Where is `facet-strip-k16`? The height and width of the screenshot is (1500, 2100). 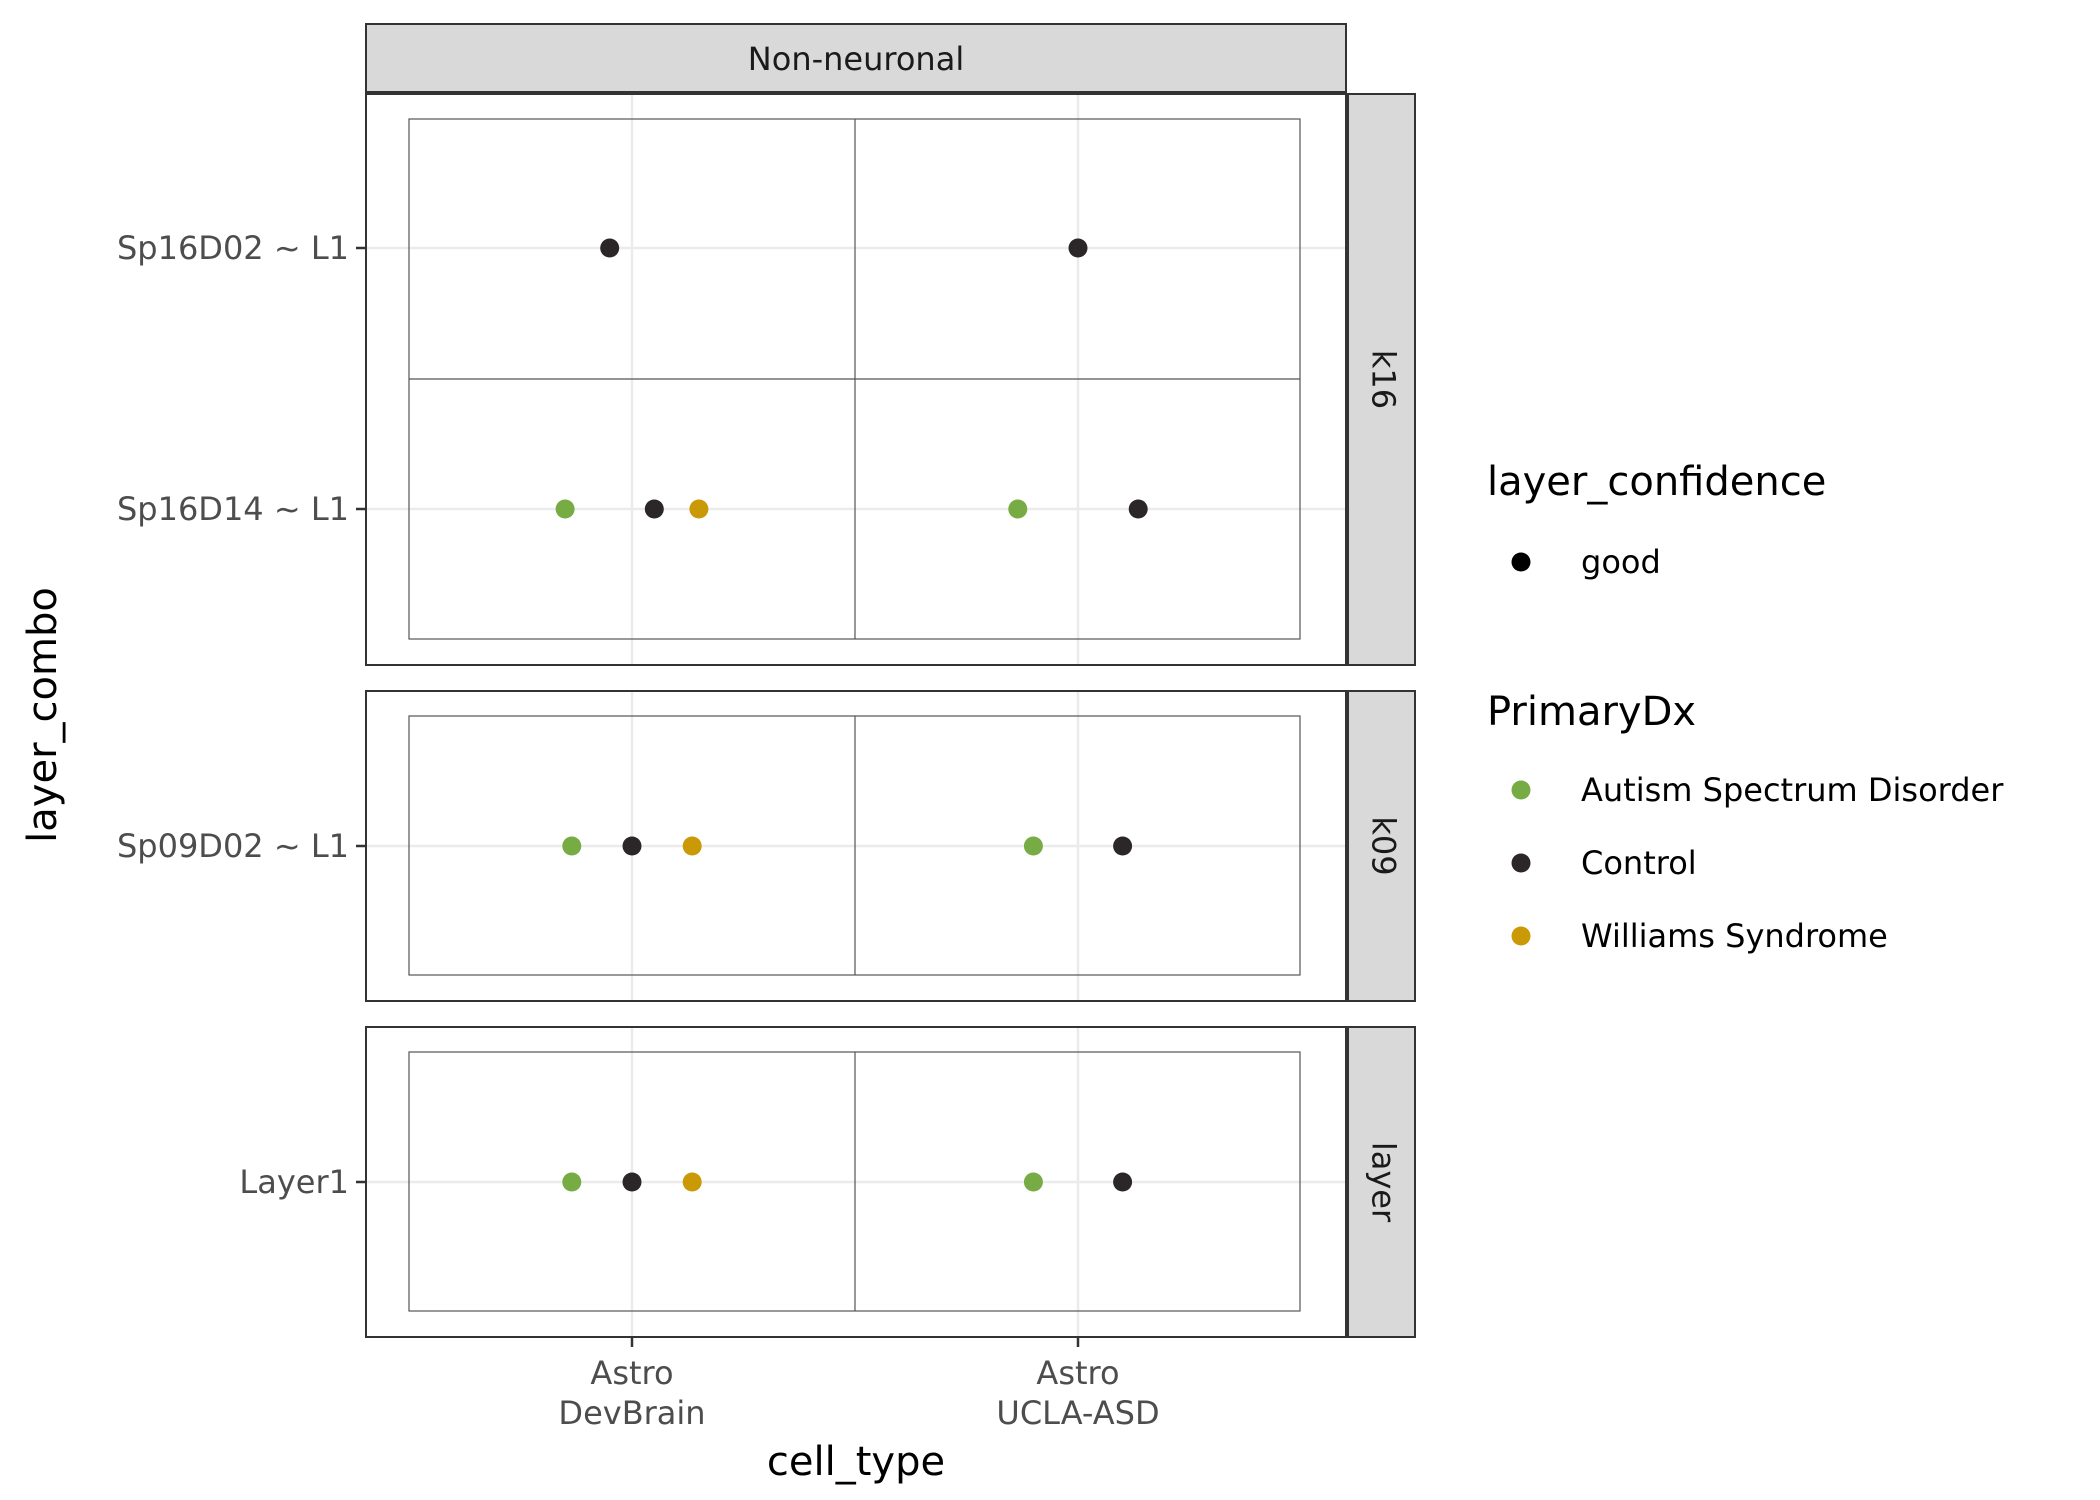
facet-strip-k16 is located at coordinates (1381, 379).